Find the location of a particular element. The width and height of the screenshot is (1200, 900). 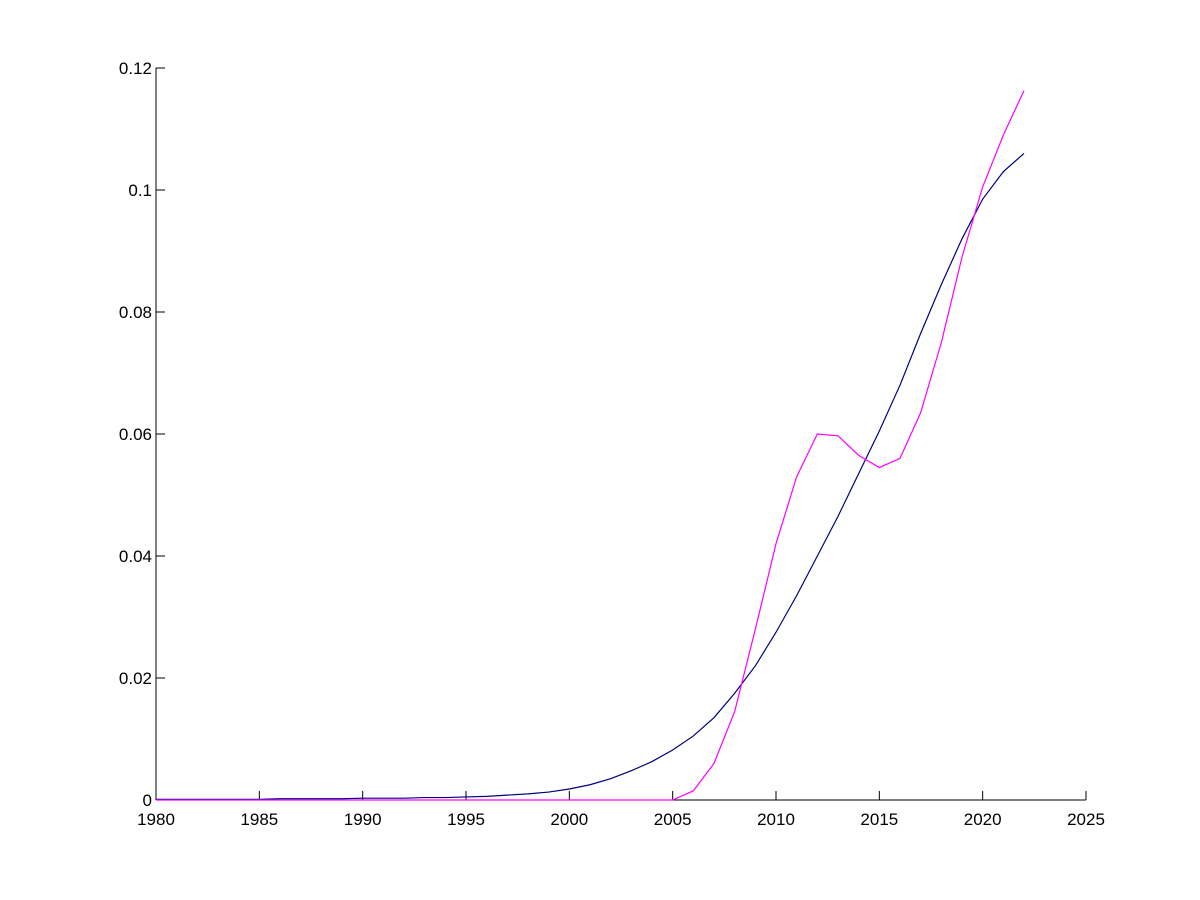

x-tick-label: 2000 is located at coordinates (569, 819).